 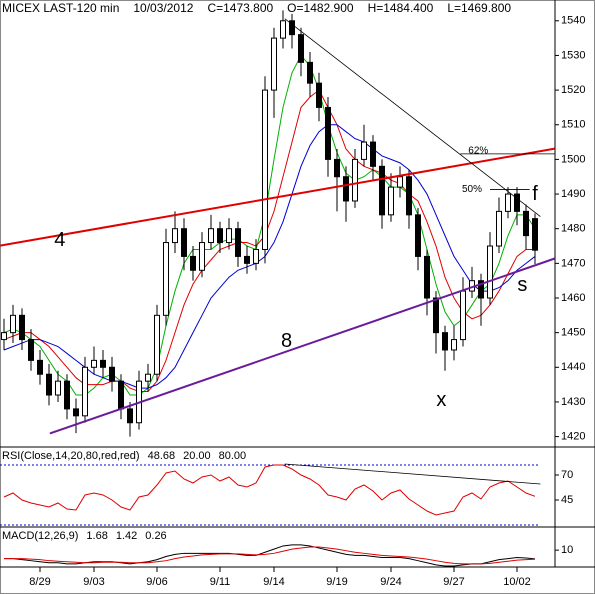 What do you see at coordinates (573, 159) in the screenshot?
I see `y-tick-label: 1500` at bounding box center [573, 159].